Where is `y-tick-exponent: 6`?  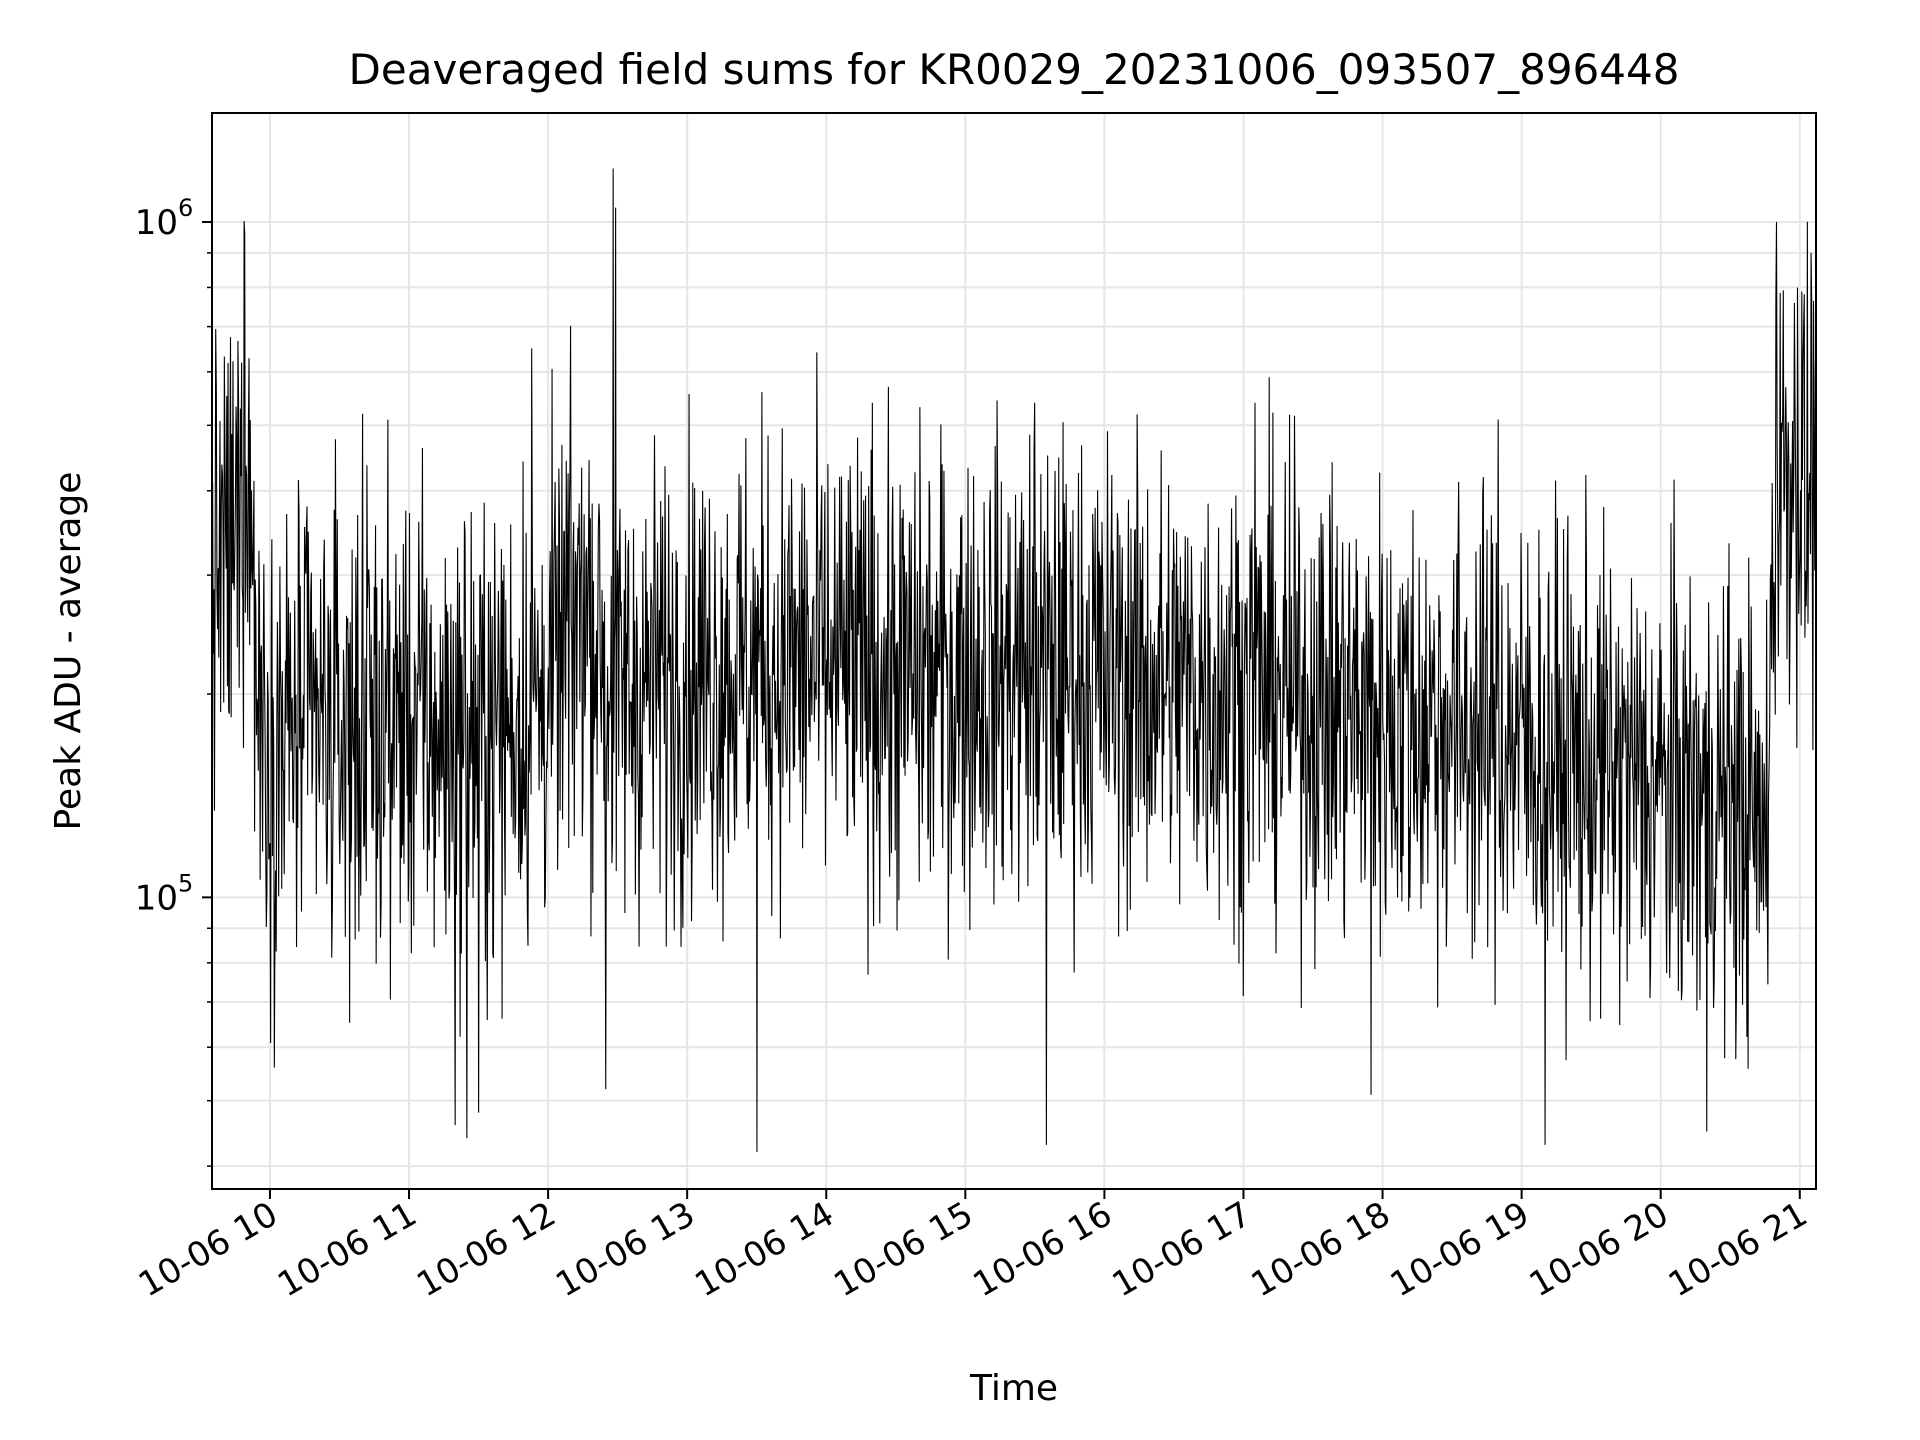 y-tick-exponent: 6 is located at coordinates (185, 208).